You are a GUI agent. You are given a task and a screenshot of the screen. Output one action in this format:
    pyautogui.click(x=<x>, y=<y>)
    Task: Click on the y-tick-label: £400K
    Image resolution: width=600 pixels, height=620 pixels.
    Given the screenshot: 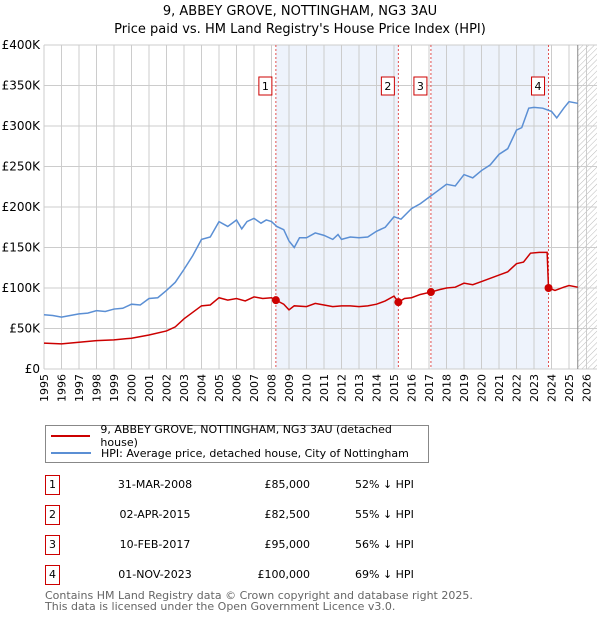 What is the action you would take?
    pyautogui.click(x=22, y=45)
    